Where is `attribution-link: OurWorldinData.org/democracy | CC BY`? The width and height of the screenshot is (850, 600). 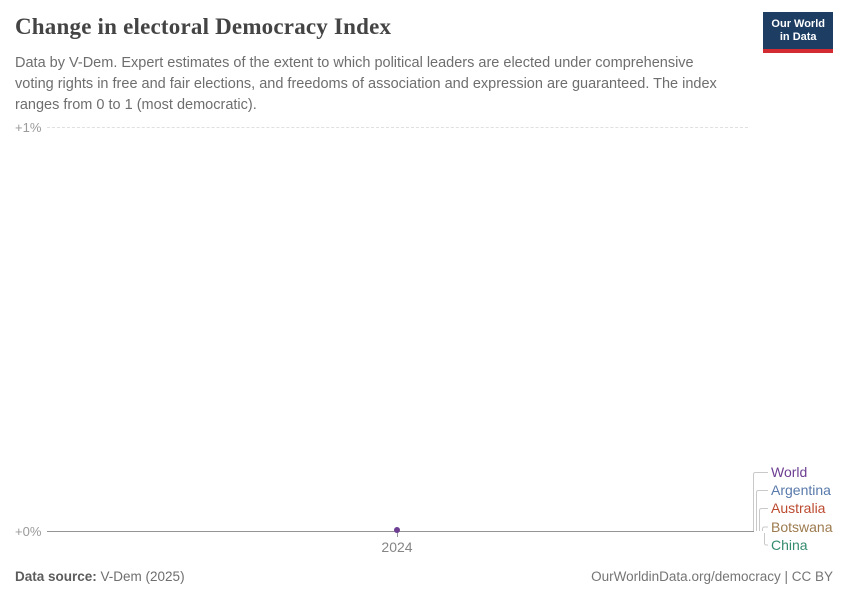 attribution-link: OurWorldinData.org/democracy | CC BY is located at coordinates (712, 576).